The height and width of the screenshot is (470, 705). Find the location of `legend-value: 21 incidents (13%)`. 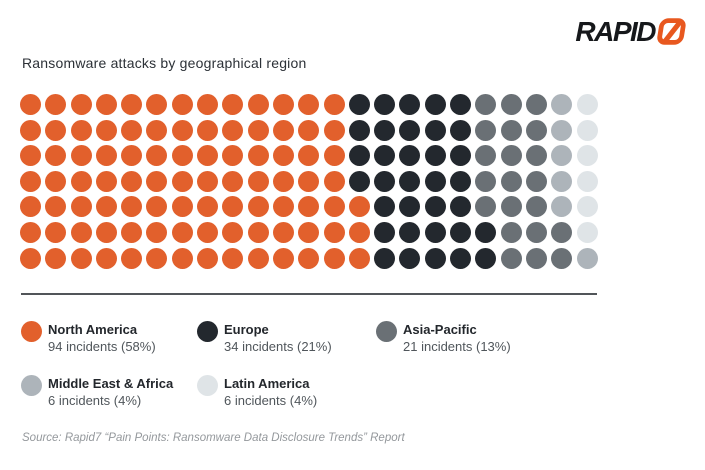

legend-value: 21 incidents (13%) is located at coordinates (457, 346).